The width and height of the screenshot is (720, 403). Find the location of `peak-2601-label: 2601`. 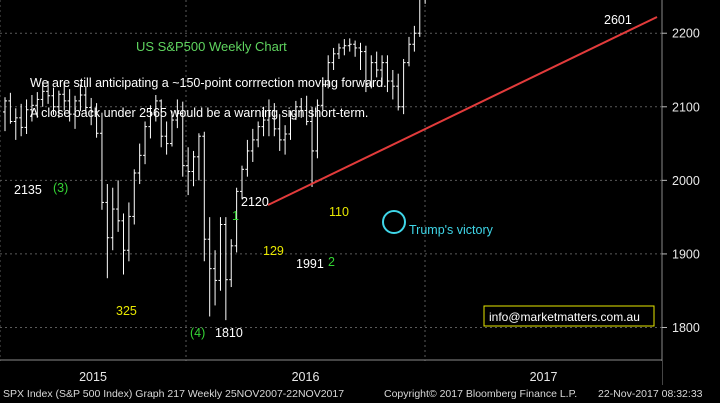

peak-2601-label: 2601 is located at coordinates (618, 20).